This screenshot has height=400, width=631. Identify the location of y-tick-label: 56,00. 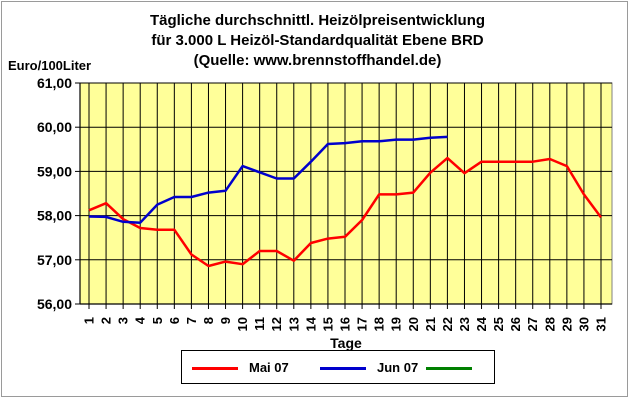
(54, 304).